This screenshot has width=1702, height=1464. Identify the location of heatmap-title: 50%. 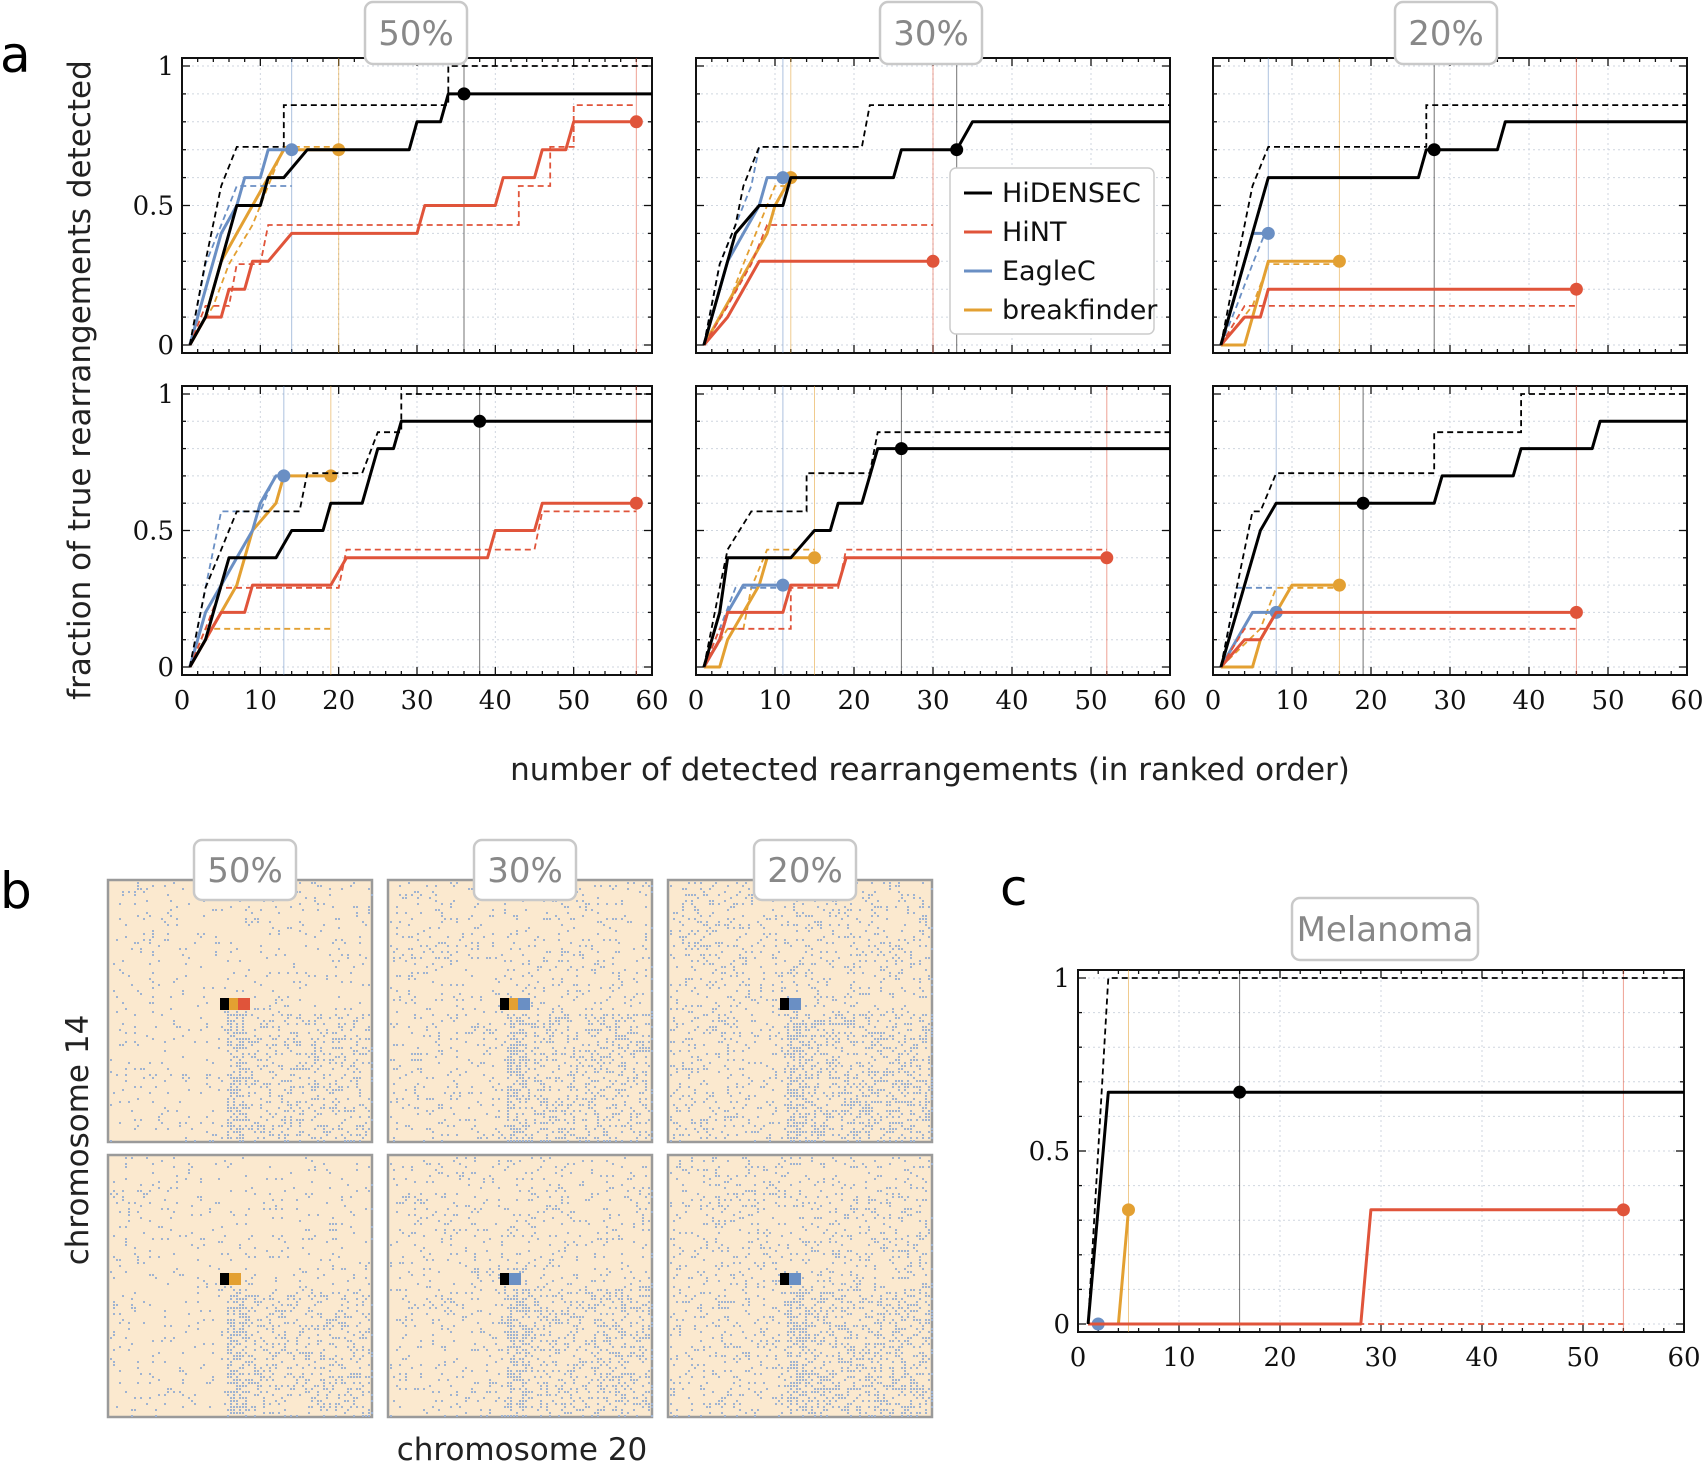
(245, 871).